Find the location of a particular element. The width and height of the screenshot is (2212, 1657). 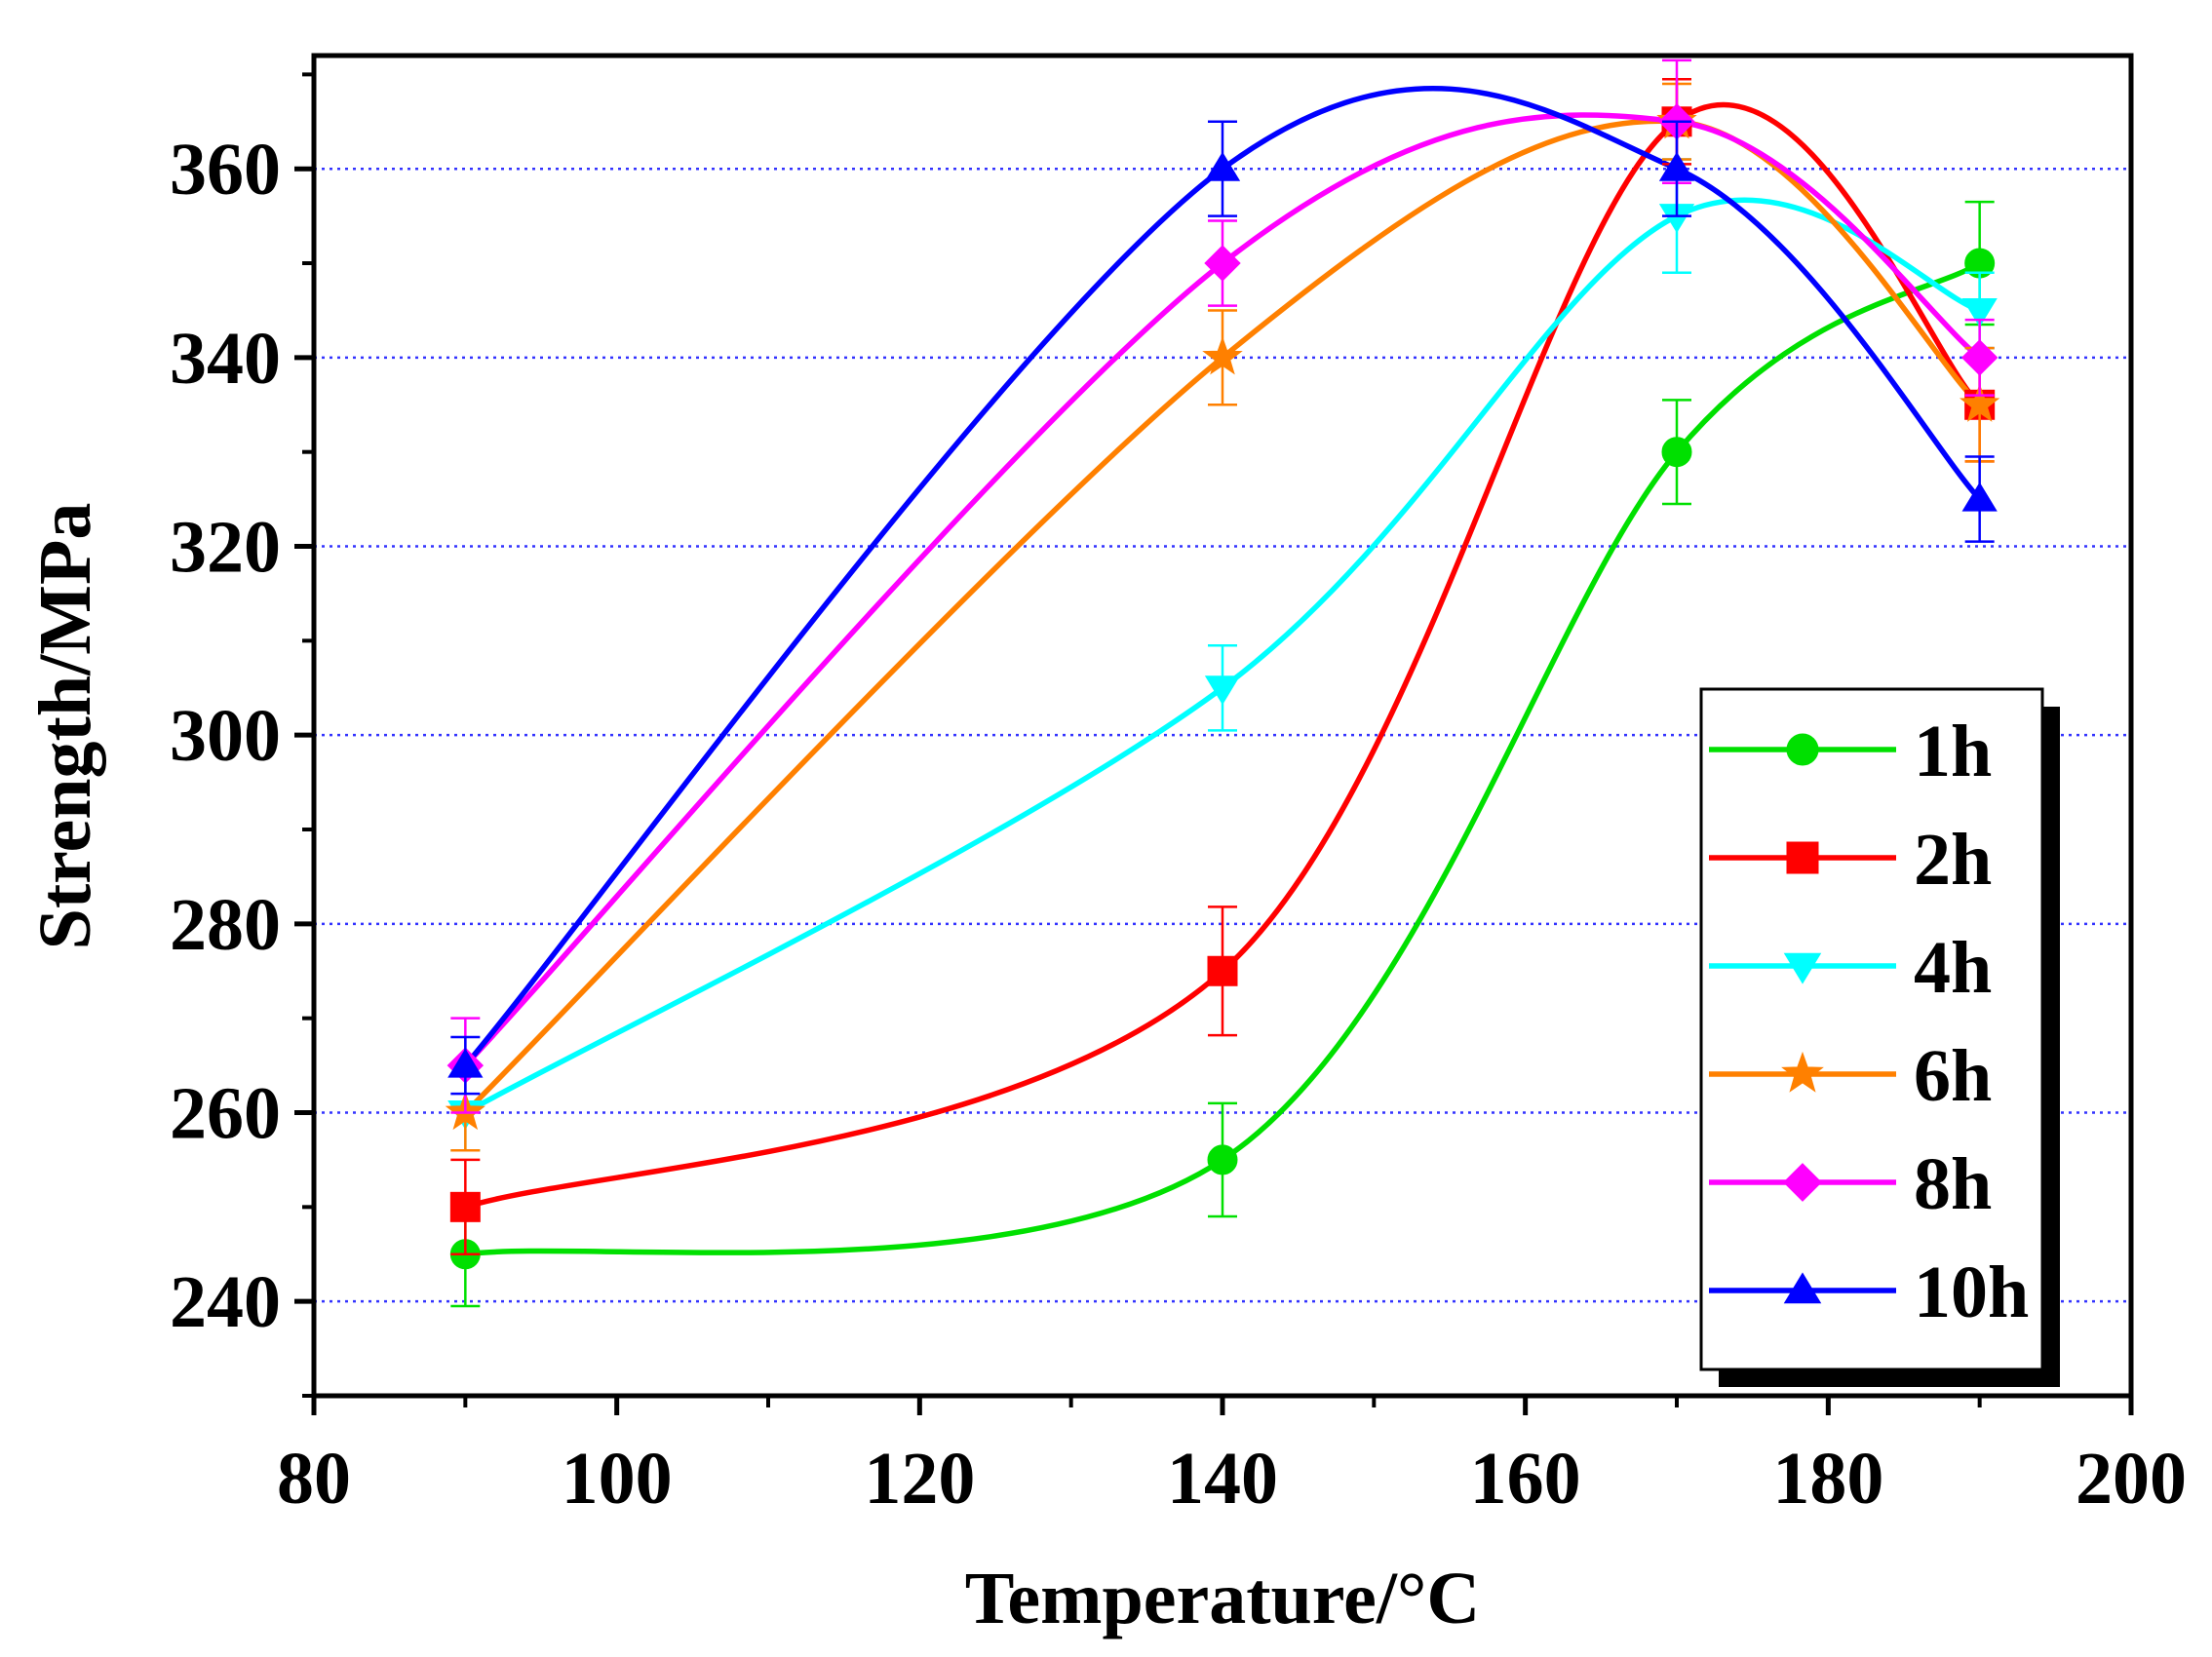

y-tick-label-320: 320 is located at coordinates (225, 548).